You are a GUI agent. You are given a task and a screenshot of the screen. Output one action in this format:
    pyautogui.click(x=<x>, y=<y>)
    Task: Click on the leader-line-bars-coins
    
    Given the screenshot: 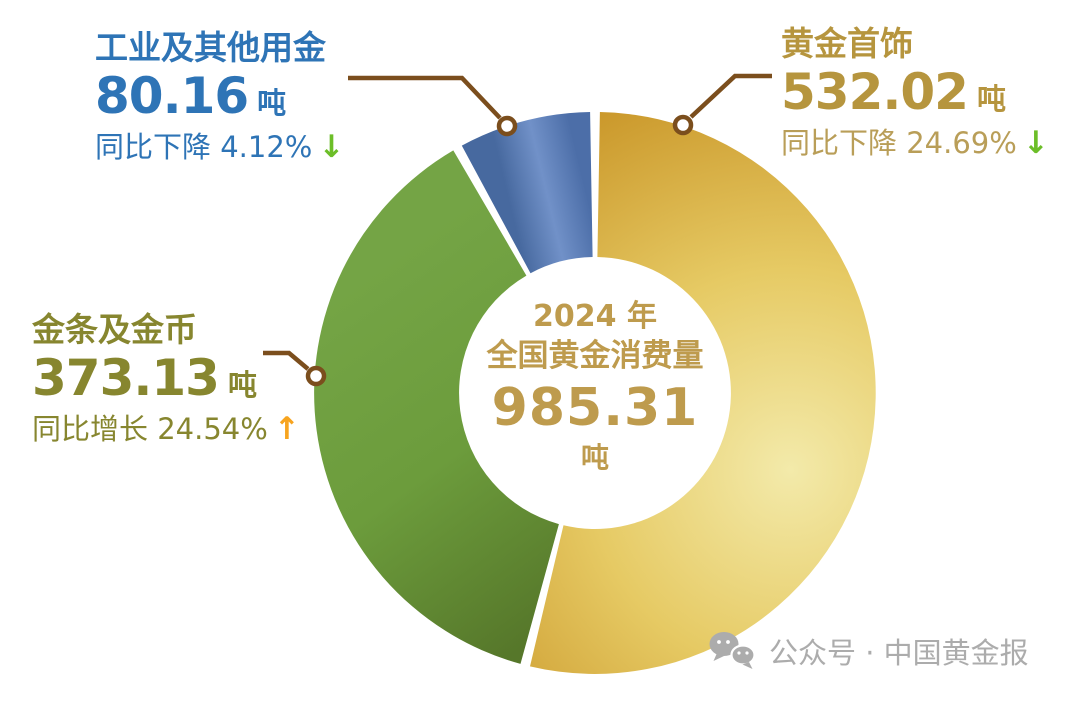 What is the action you would take?
    pyautogui.click(x=295, y=368)
    